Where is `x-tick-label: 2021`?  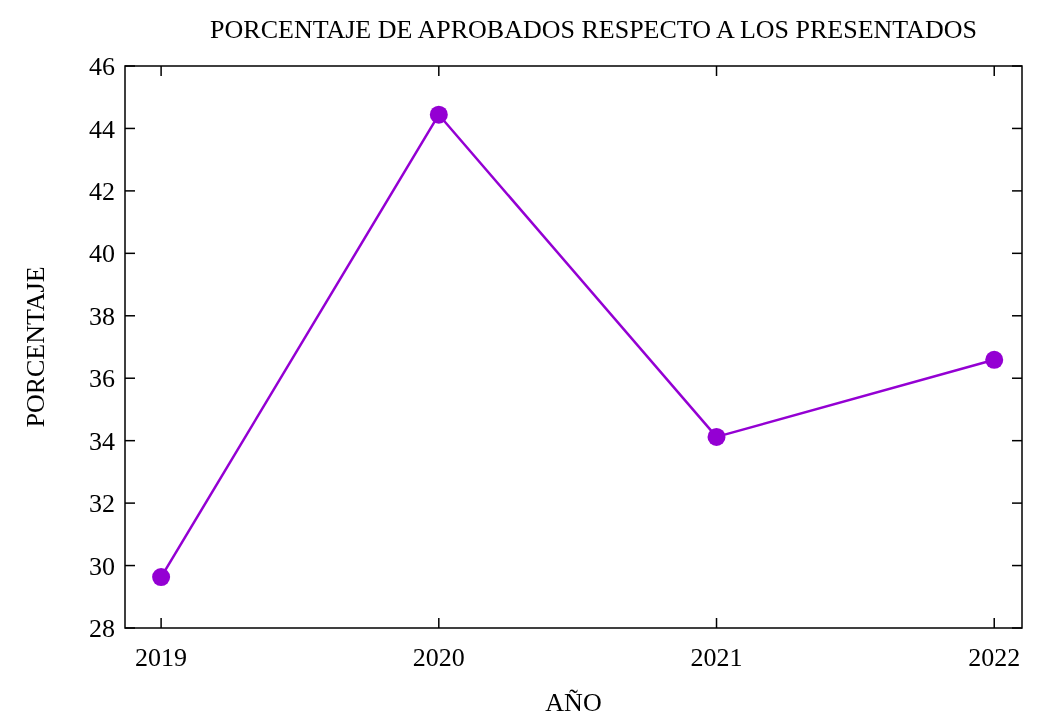 x-tick-label: 2021 is located at coordinates (716, 657).